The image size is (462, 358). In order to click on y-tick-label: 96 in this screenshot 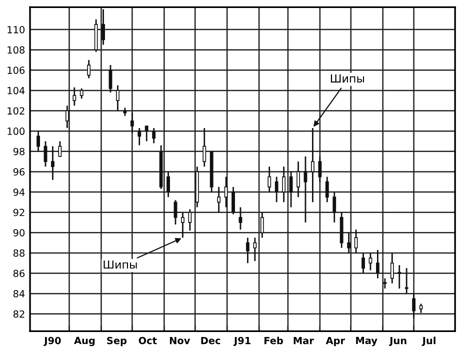, I will do `click(19, 172)`.